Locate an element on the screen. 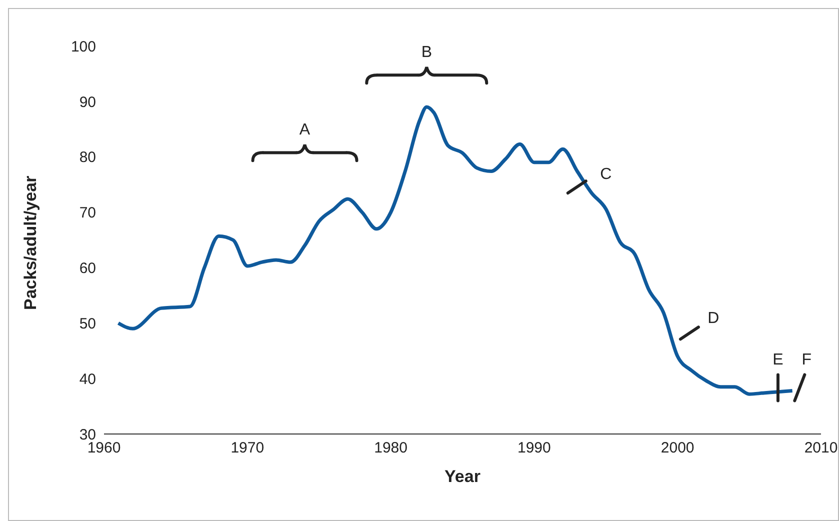  x-tick-label: 2010 is located at coordinates (821, 448).